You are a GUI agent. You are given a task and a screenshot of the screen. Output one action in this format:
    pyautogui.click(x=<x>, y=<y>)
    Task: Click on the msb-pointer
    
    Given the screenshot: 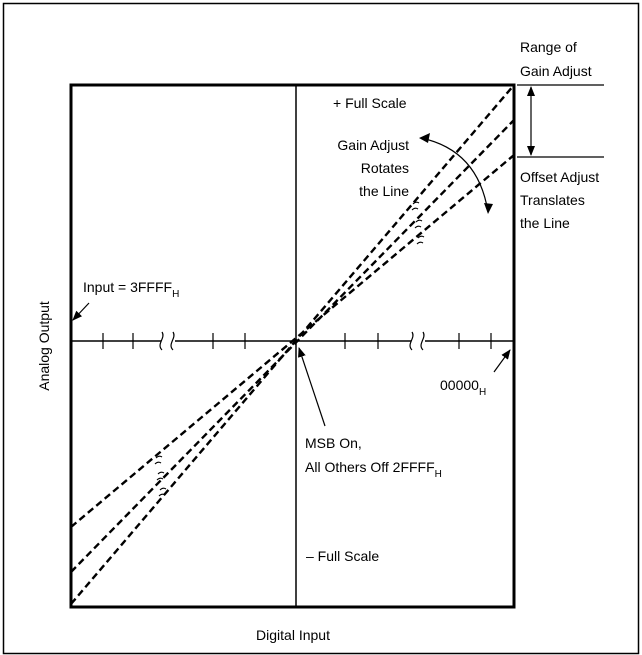 What is the action you would take?
    pyautogui.click(x=312, y=387)
    